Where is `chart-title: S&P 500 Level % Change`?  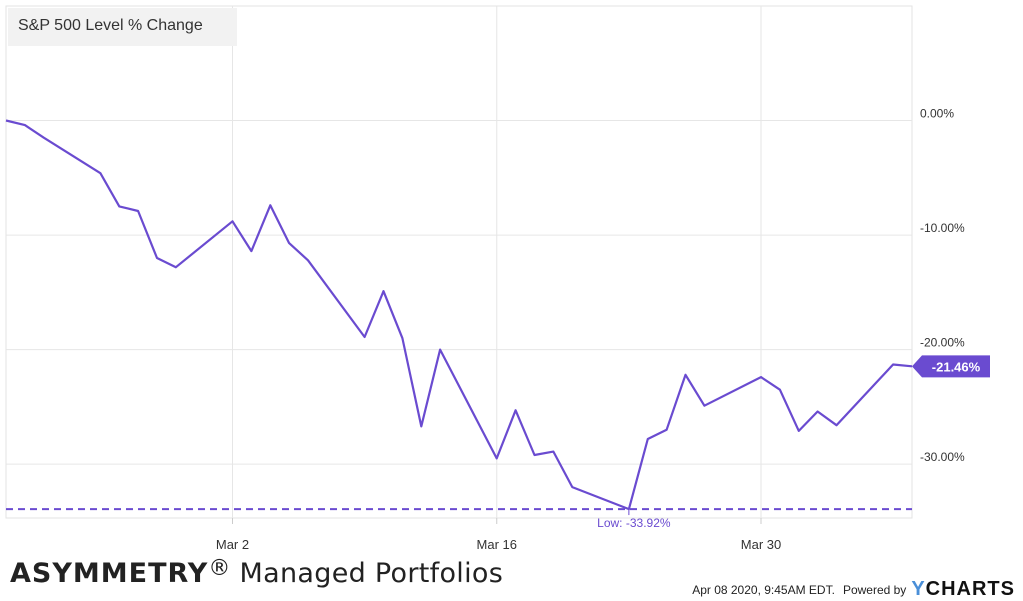 chart-title: S&P 500 Level % Change is located at coordinates (122, 27).